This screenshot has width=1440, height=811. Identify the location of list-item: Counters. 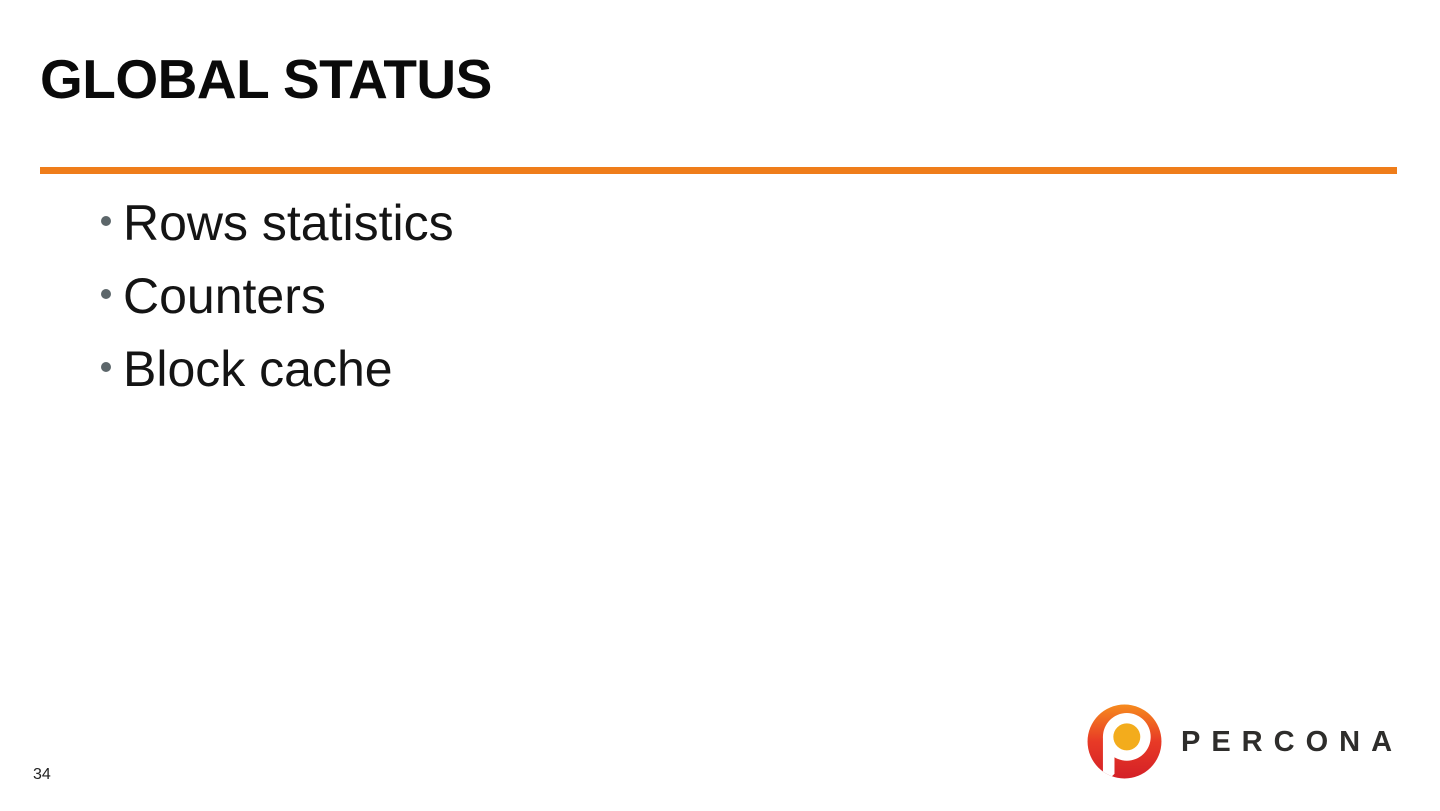
(275, 301).